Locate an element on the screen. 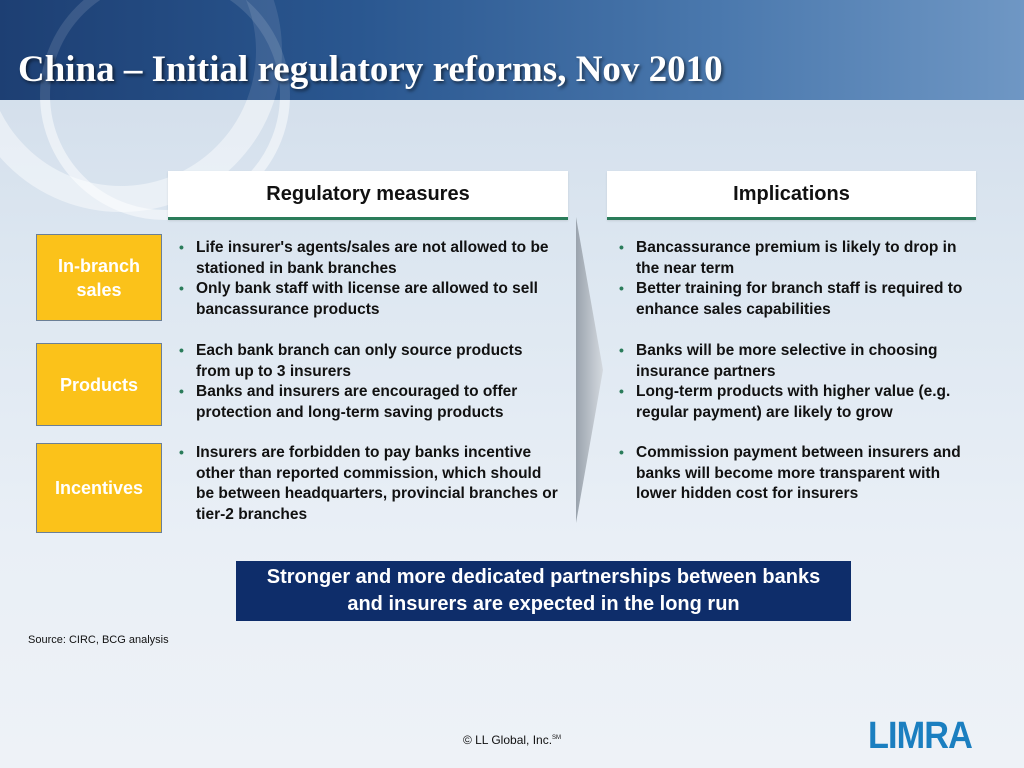 This screenshot has width=1024, height=768. copyright-footer: © LL Global, Inc.SM is located at coordinates (512, 740).